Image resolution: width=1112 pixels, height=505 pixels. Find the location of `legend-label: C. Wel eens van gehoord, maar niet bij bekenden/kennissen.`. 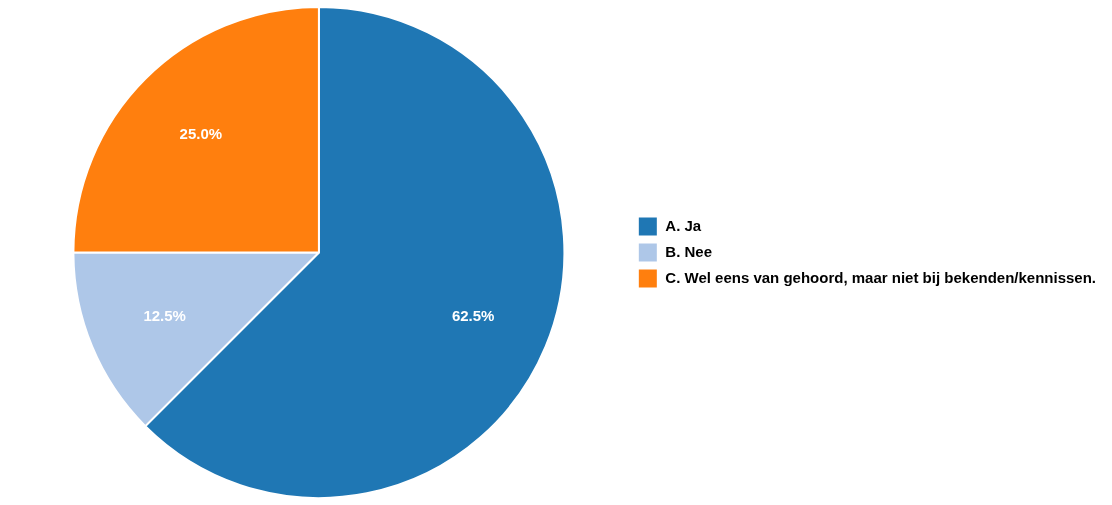

legend-label: C. Wel eens van gehoord, maar niet bij bekenden/kennissen. is located at coordinates (881, 277).